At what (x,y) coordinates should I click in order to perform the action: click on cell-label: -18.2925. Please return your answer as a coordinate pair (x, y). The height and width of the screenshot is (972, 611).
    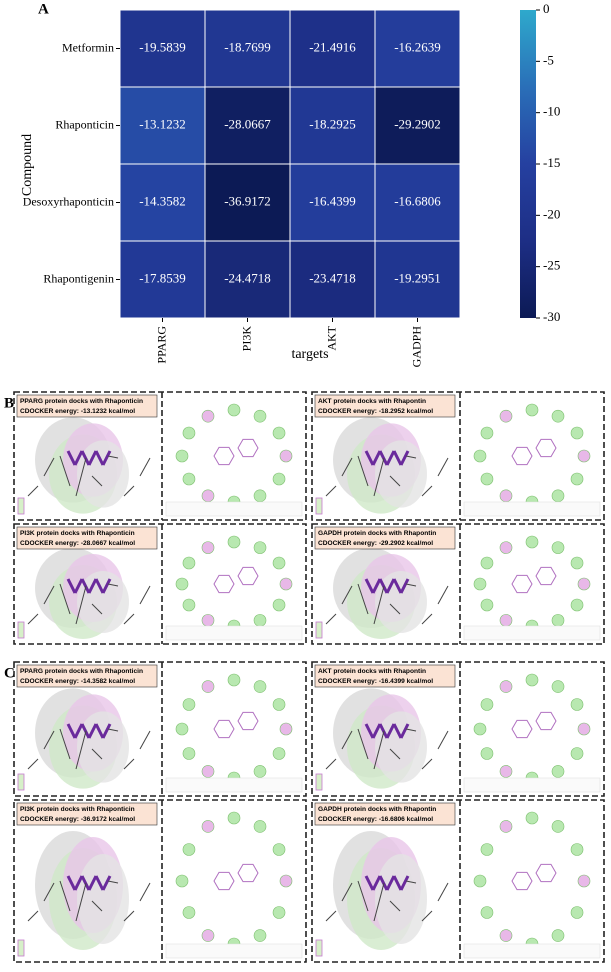
    Looking at the image, I should click on (332, 123).